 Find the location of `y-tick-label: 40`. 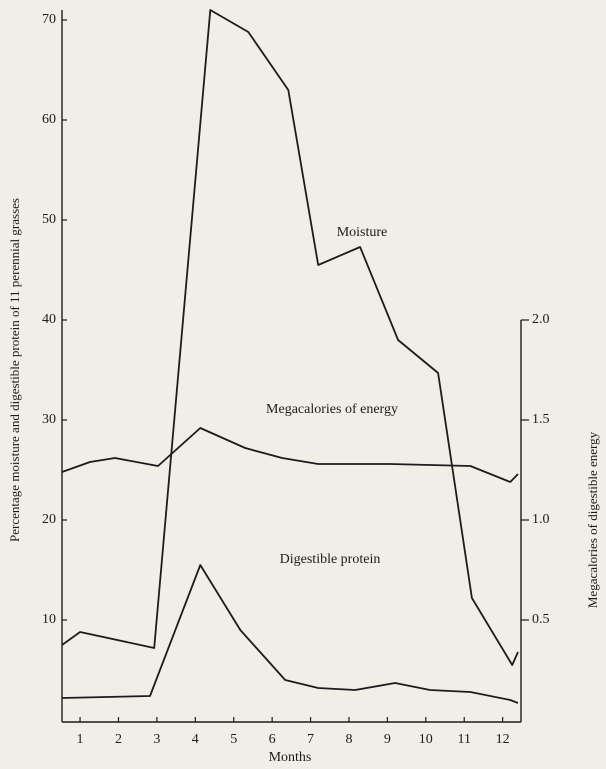

y-tick-label: 40 is located at coordinates (49, 319).